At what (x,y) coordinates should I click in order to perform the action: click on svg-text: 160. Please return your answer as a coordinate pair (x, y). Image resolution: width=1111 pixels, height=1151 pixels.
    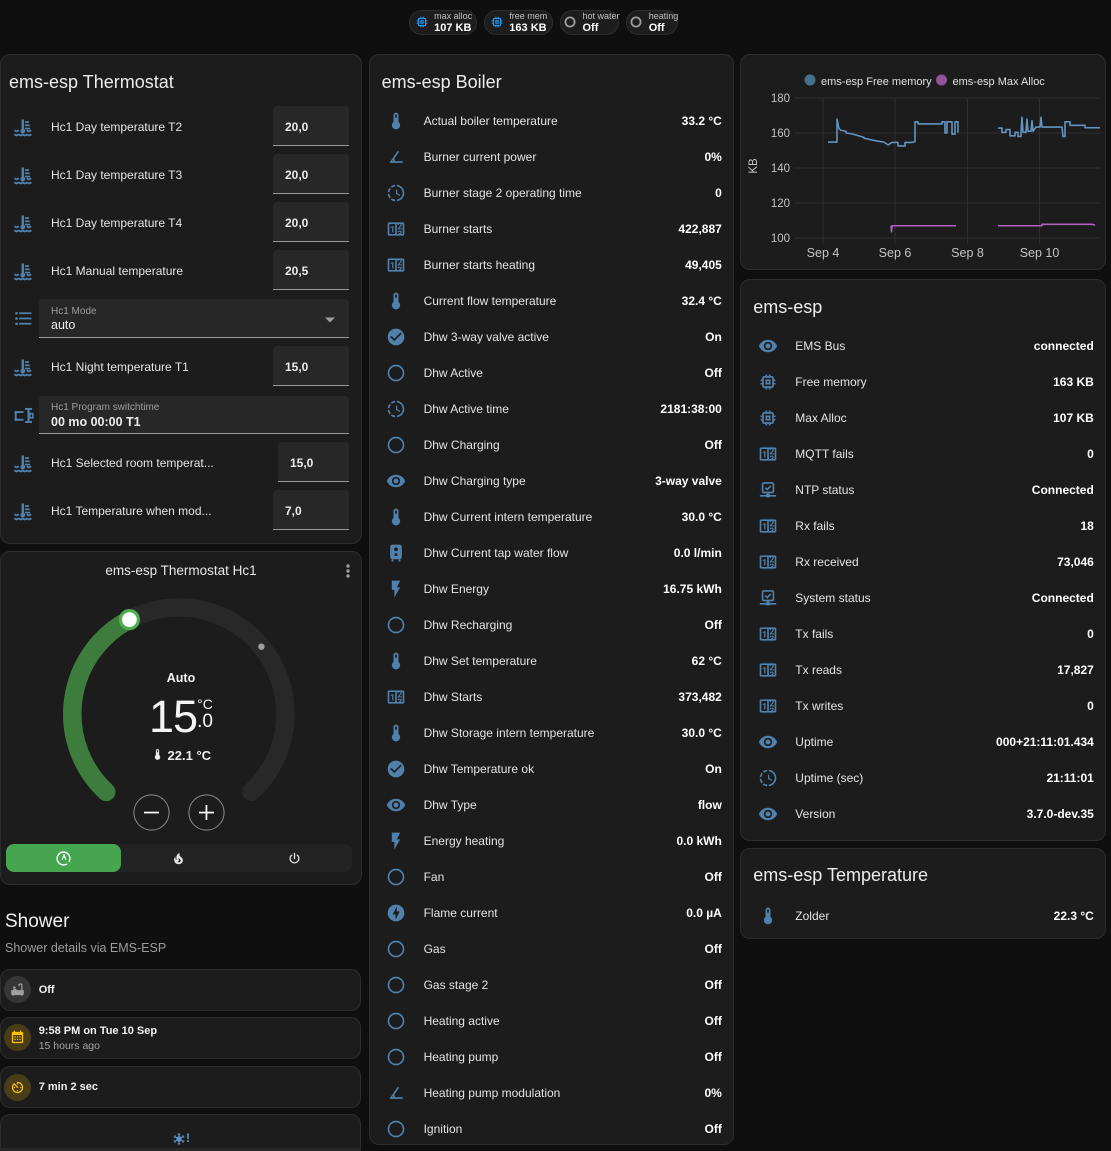
    Looking at the image, I should click on (780, 134).